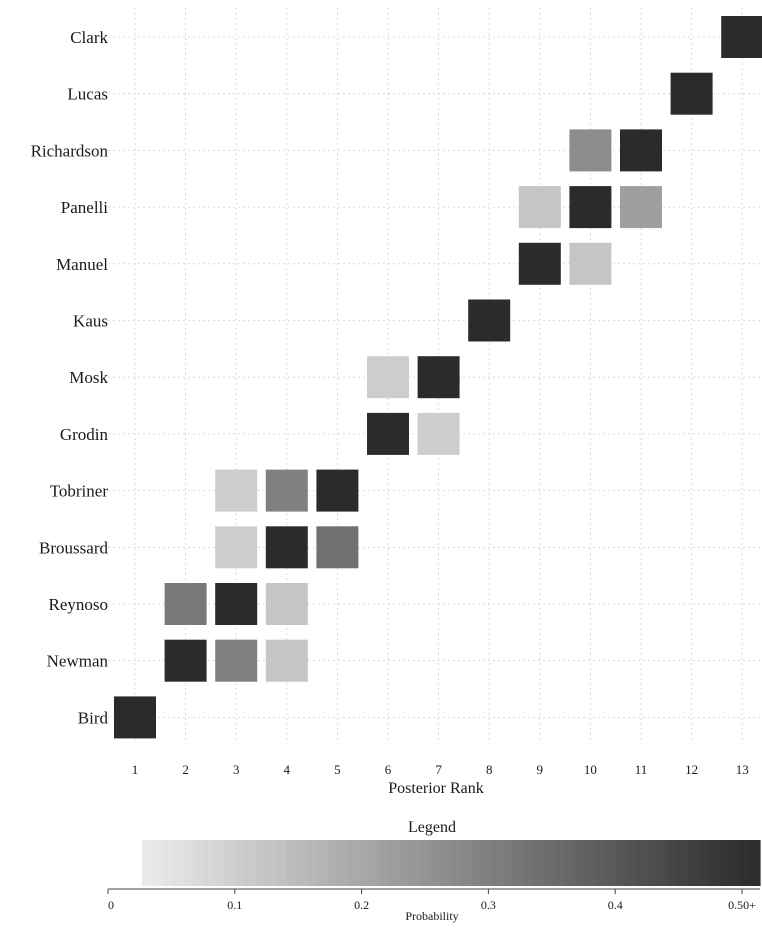 The width and height of the screenshot is (762, 928). Describe the element at coordinates (337, 769) in the screenshot. I see `x-tick-label: 5` at that location.